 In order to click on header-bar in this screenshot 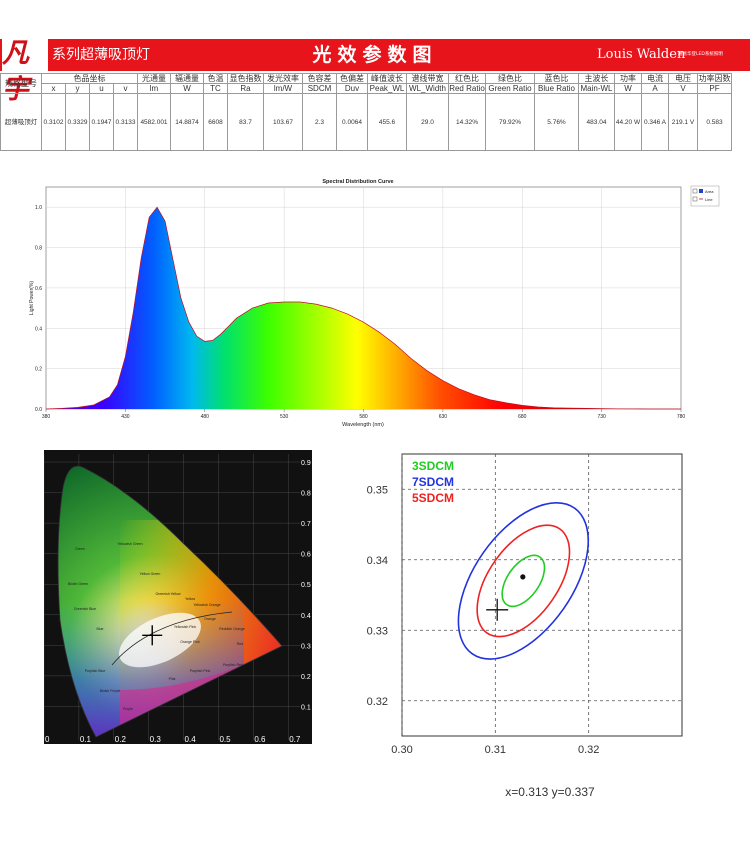, I will do `click(375, 55)`.